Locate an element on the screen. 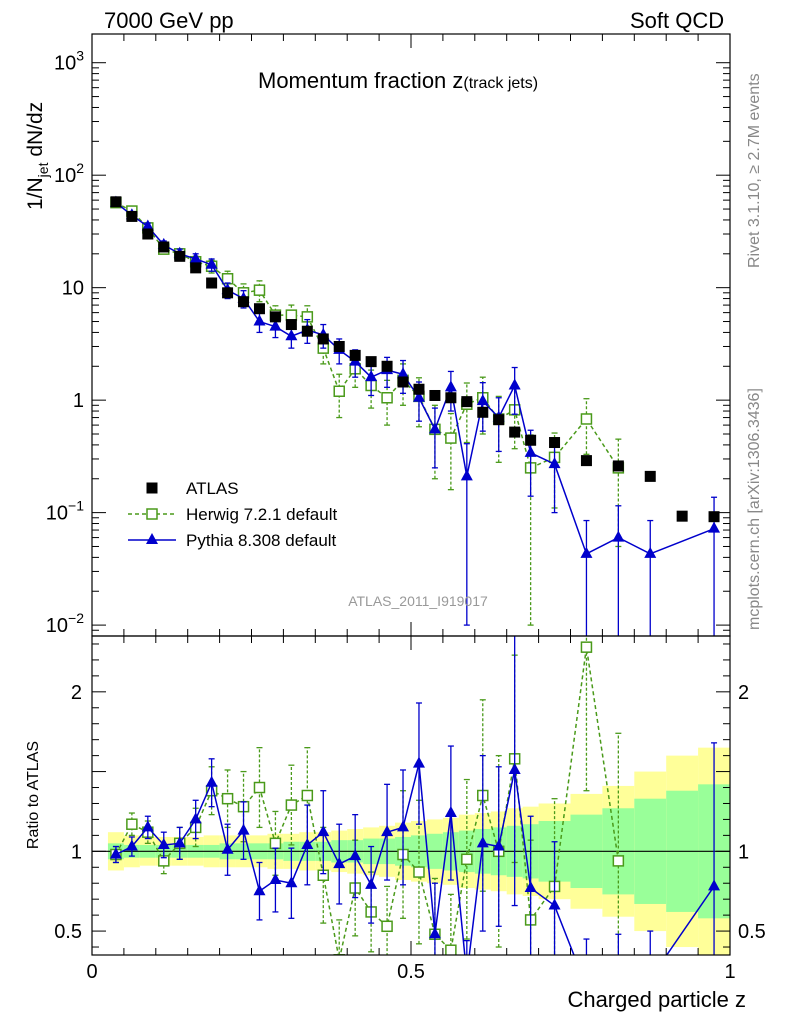 The image size is (786, 1024). ratio-y-tick-label: 1 is located at coordinates (76, 852).